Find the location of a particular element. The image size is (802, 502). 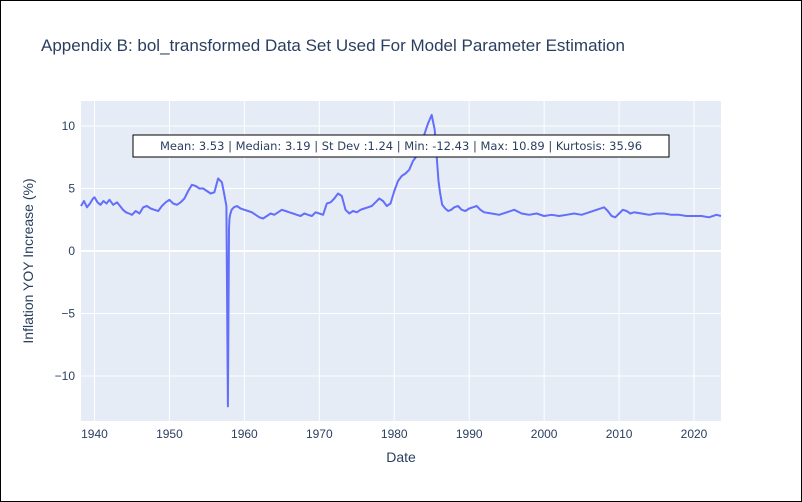

x-tick-labels: 1940 1950 1960 1970 1980 1990 2000 2010 2020 is located at coordinates (394, 434).